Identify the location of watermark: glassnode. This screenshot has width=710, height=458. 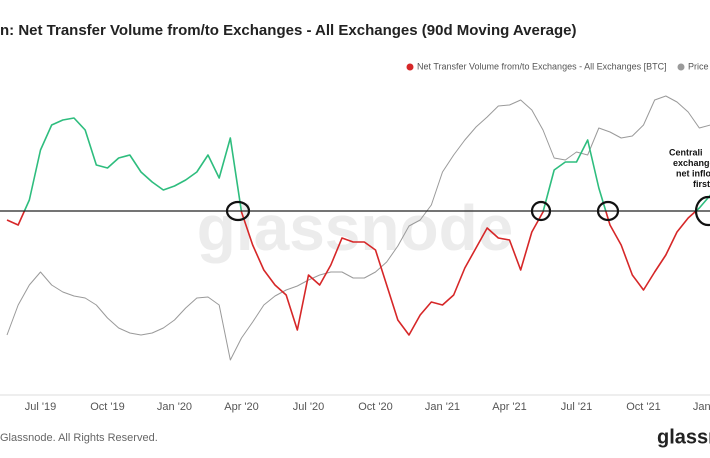
(355, 228).